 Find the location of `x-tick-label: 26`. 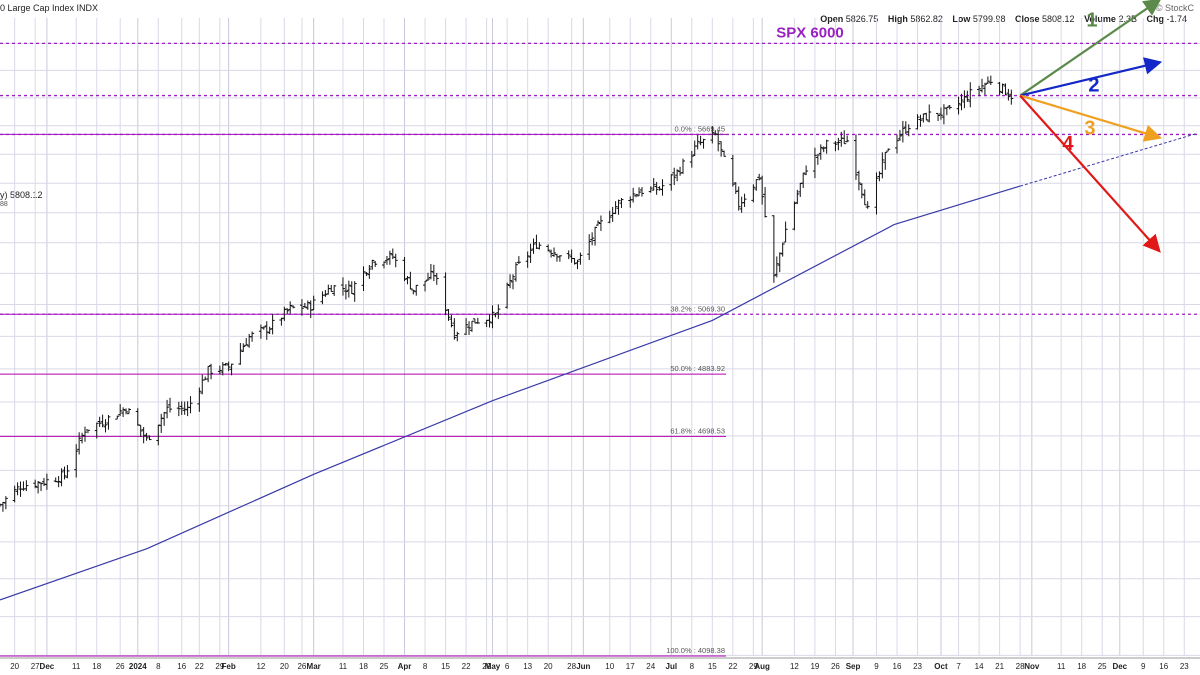

x-tick-label: 26 is located at coordinates (301, 666).